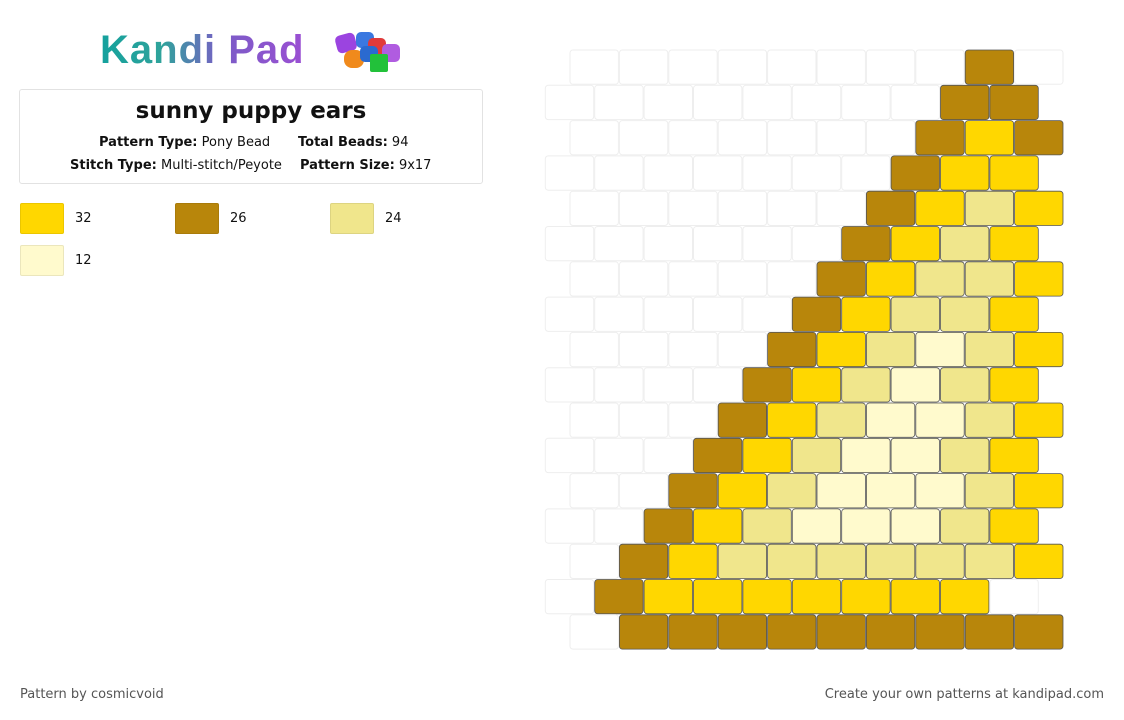 Image resolution: width=1124 pixels, height=720 pixels. Describe the element at coordinates (238, 218) in the screenshot. I see `swatch-brown-count: 26` at that location.